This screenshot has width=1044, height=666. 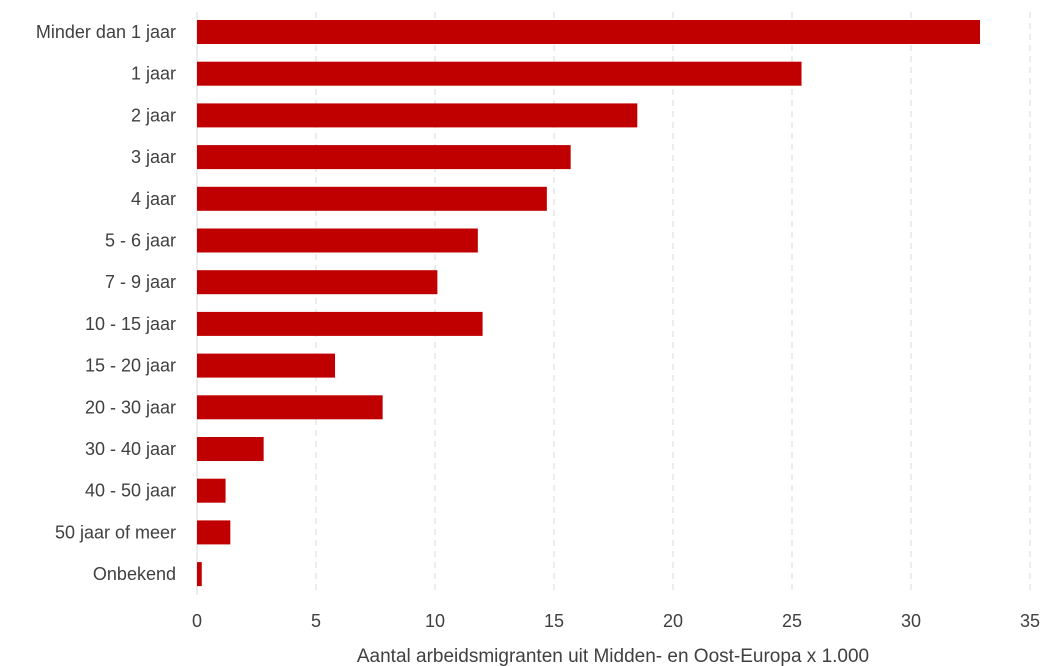 What do you see at coordinates (140, 282) in the screenshot?
I see `category-label: 7 - 9 jaar` at bounding box center [140, 282].